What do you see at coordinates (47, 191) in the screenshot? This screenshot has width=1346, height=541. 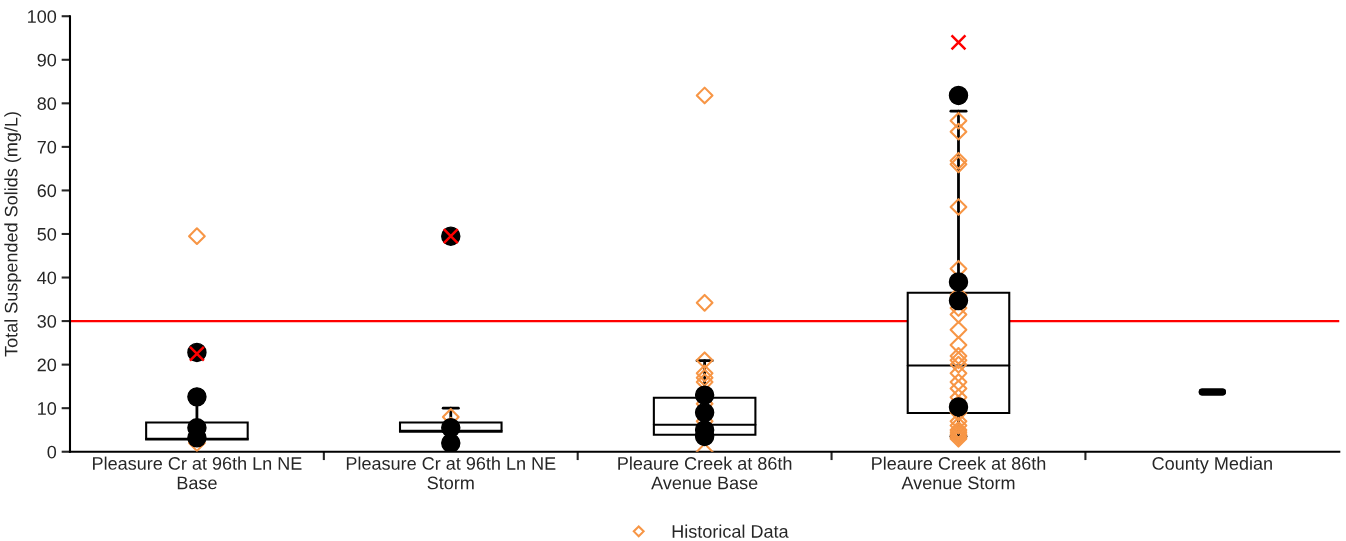 I see `y-tick-label: 60` at bounding box center [47, 191].